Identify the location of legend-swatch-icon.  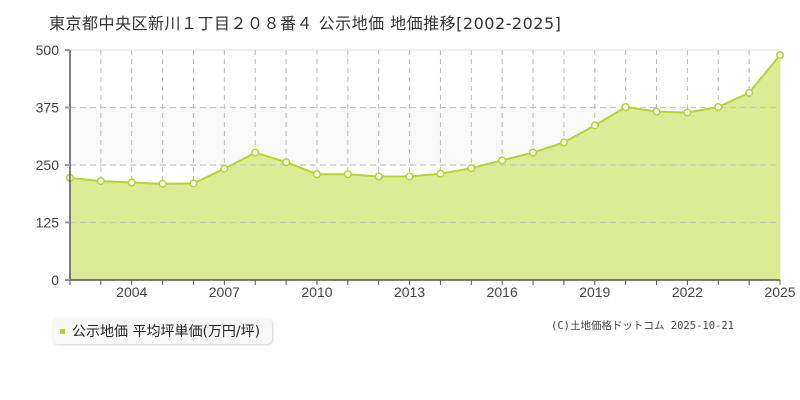
(62, 331).